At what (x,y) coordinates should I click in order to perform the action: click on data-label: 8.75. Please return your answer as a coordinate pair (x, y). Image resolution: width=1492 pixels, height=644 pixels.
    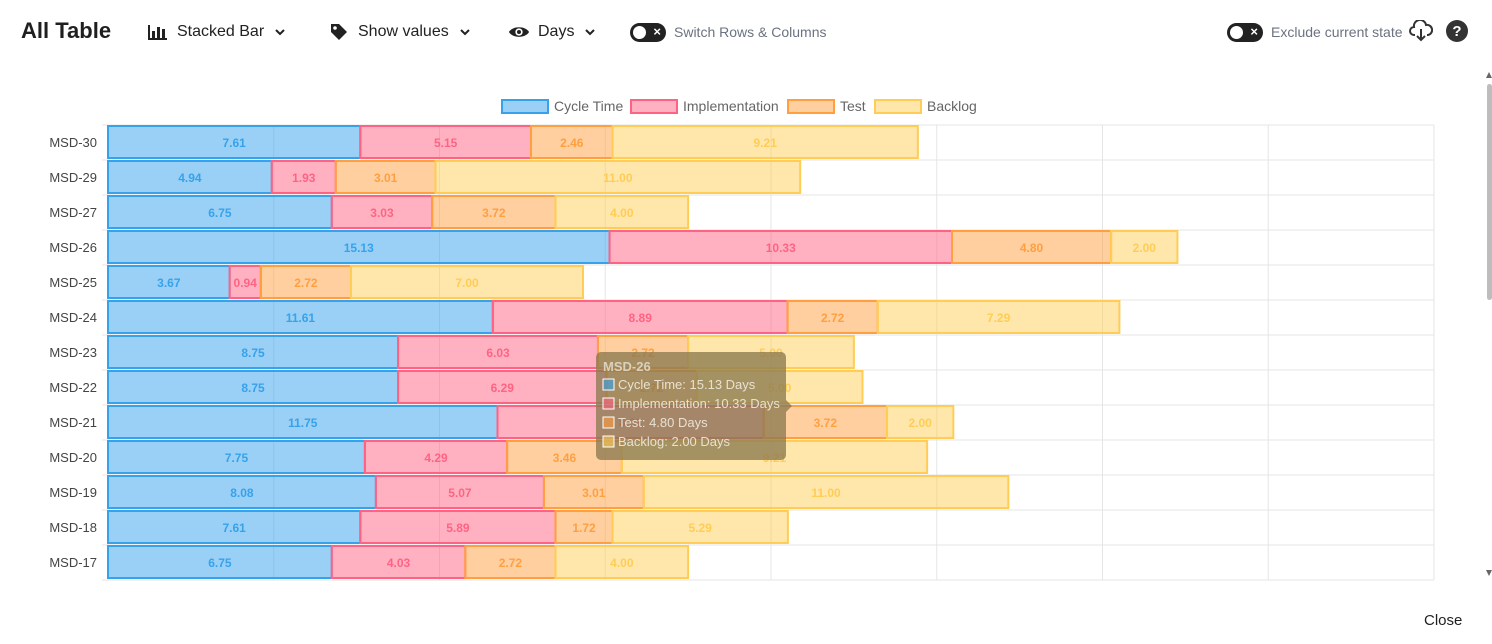
    Looking at the image, I should click on (253, 353).